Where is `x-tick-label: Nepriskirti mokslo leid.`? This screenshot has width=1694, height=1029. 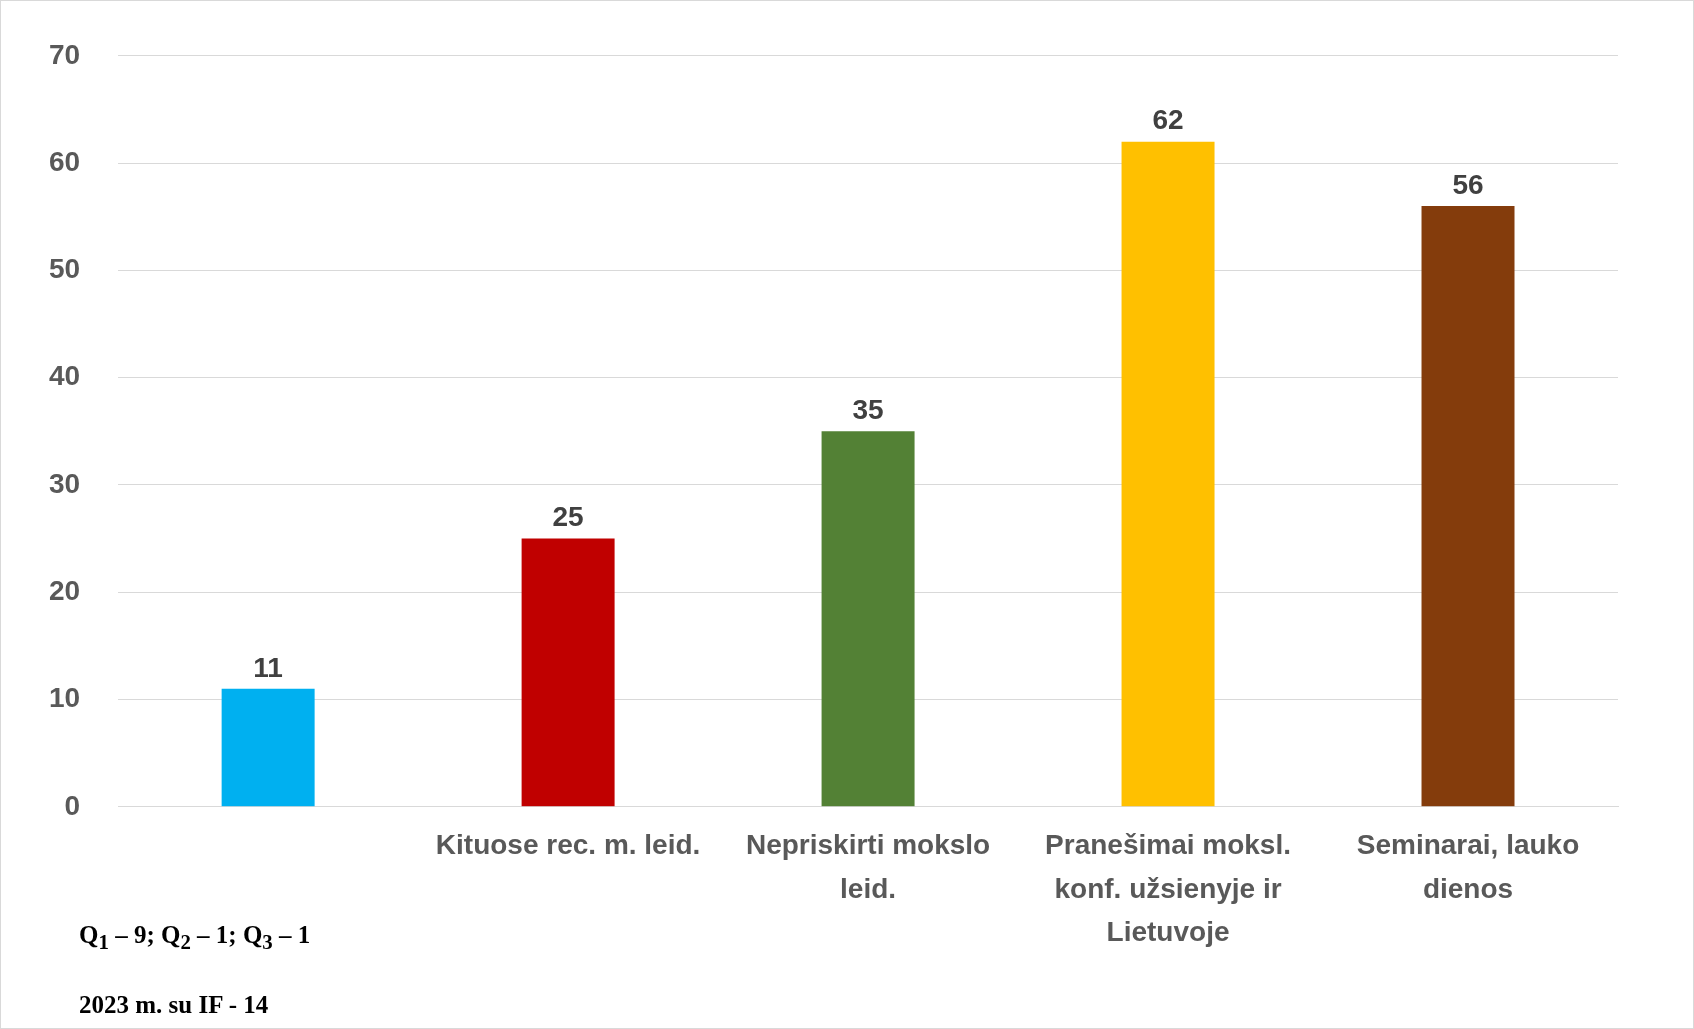 x-tick-label: Nepriskirti mokslo leid. is located at coordinates (868, 866).